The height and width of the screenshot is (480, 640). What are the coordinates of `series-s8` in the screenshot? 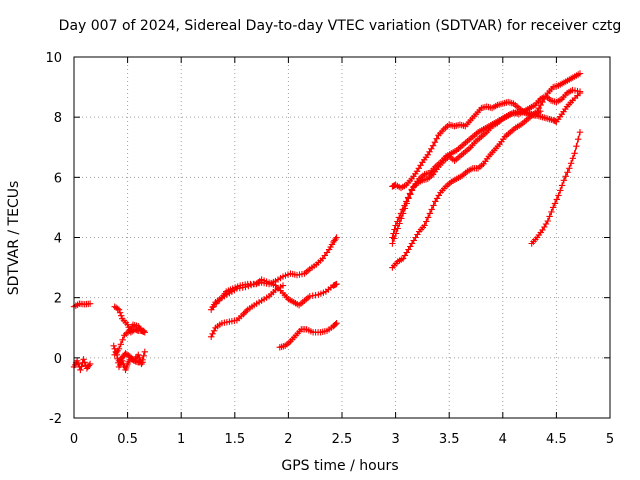 It's located at (275, 272).